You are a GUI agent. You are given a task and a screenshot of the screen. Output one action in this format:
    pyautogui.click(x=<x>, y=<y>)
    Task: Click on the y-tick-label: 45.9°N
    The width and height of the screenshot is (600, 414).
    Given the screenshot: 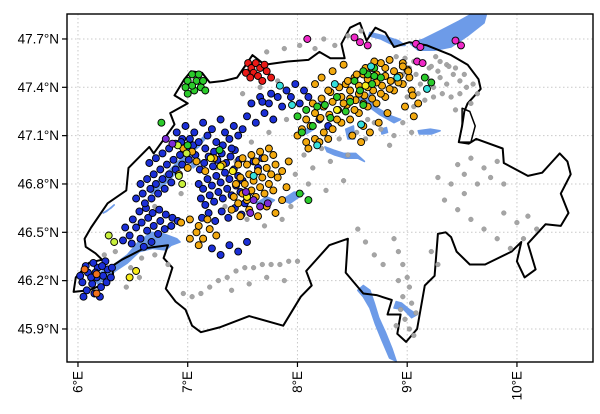 What is the action you would take?
    pyautogui.click(x=38, y=328)
    